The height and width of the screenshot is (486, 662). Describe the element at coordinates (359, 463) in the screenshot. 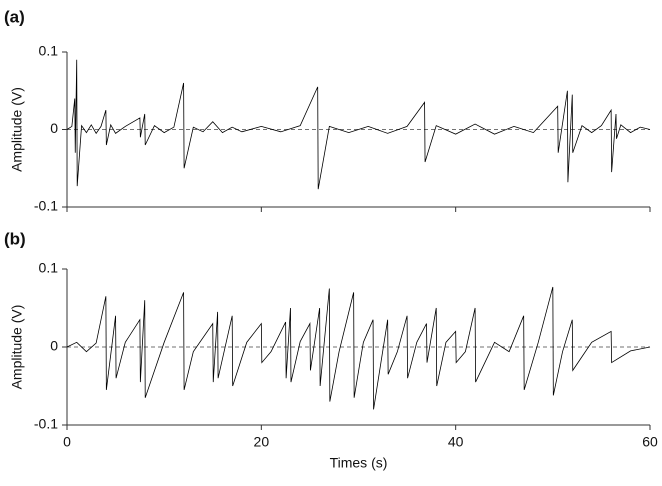

I see `x-axis-label: Times (s)` at that location.